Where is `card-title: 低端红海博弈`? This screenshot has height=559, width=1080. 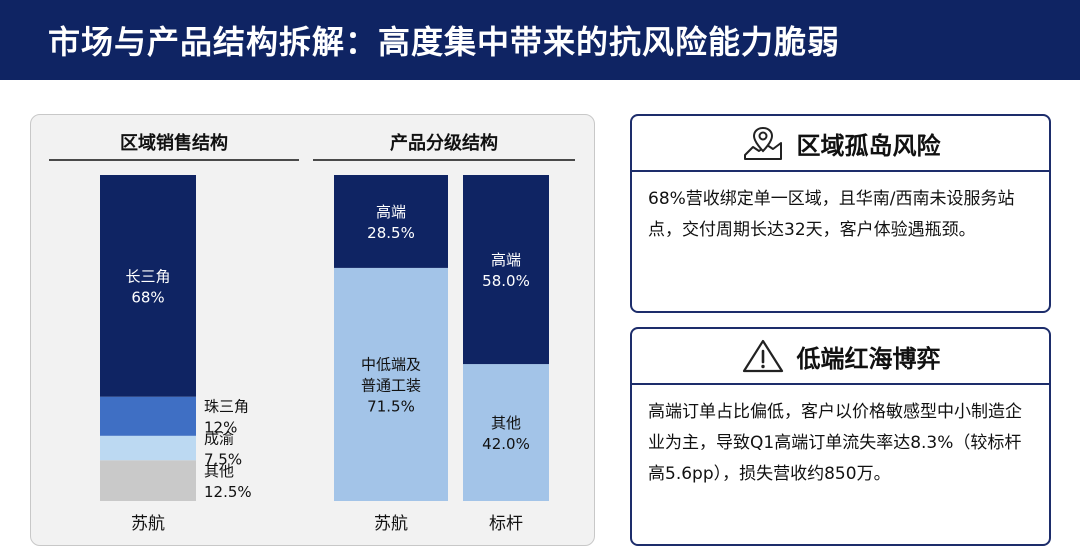
card-title: 低端红海博弈 is located at coordinates (868, 358).